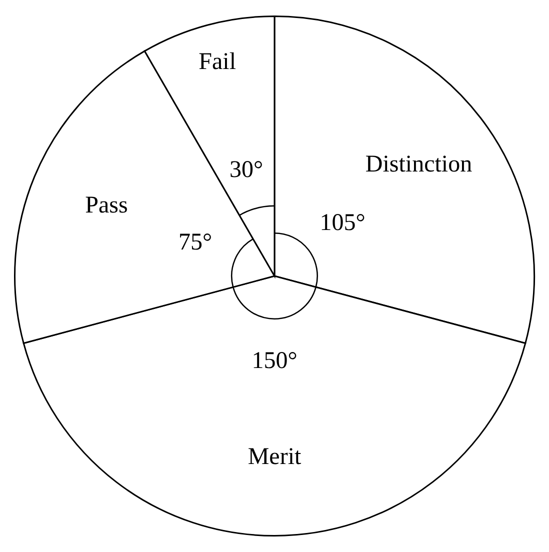 This screenshot has width=549, height=552. What do you see at coordinates (195, 242) in the screenshot?
I see `data-label: 75°` at bounding box center [195, 242].